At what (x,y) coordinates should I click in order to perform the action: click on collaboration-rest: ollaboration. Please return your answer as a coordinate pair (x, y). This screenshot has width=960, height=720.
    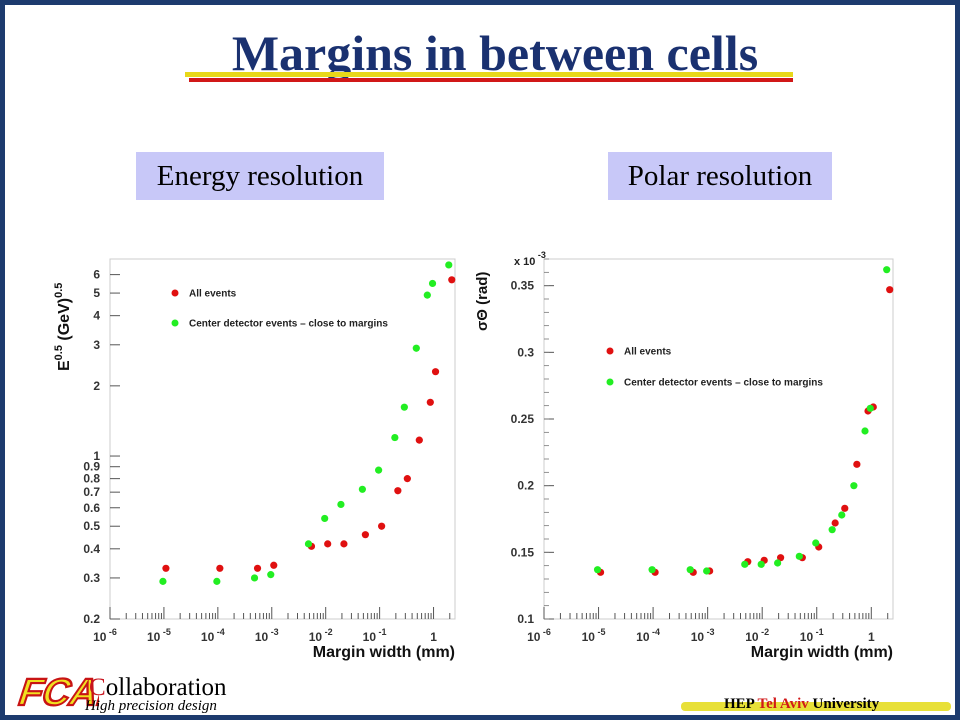
    Looking at the image, I should click on (166, 687).